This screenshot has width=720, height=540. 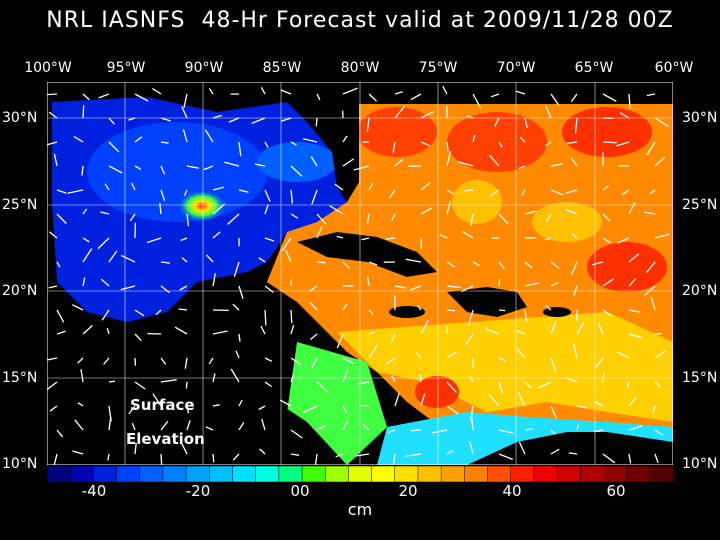 I want to click on lon-label: 65°W, so click(x=594, y=68).